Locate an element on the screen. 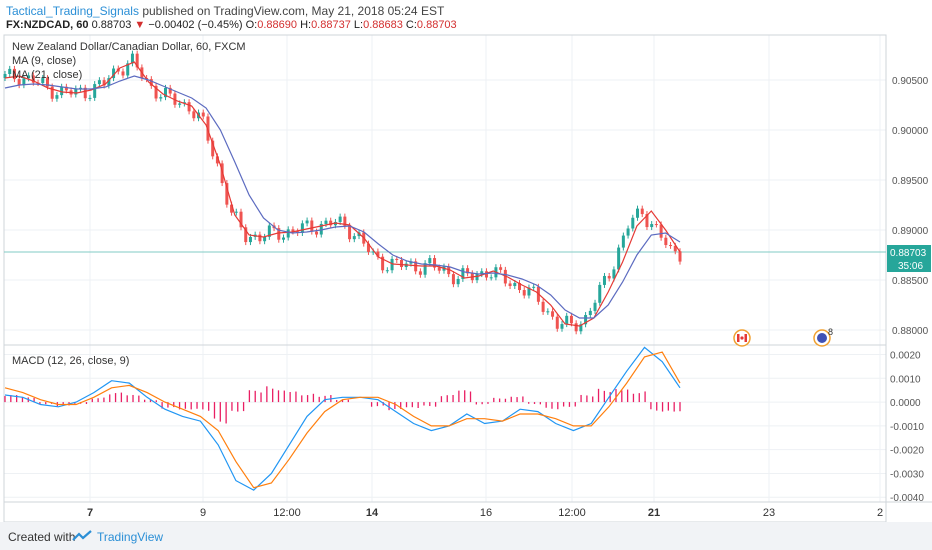 The width and height of the screenshot is (932, 550). macd-tick-label: -0.0030 is located at coordinates (907, 474).